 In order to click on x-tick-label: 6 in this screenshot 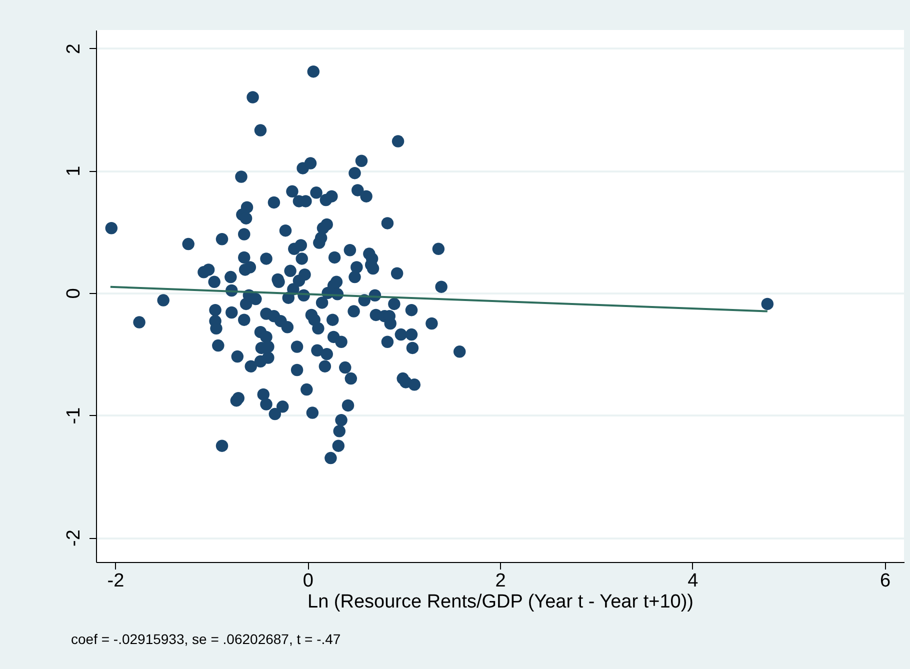, I will do `click(885, 581)`.